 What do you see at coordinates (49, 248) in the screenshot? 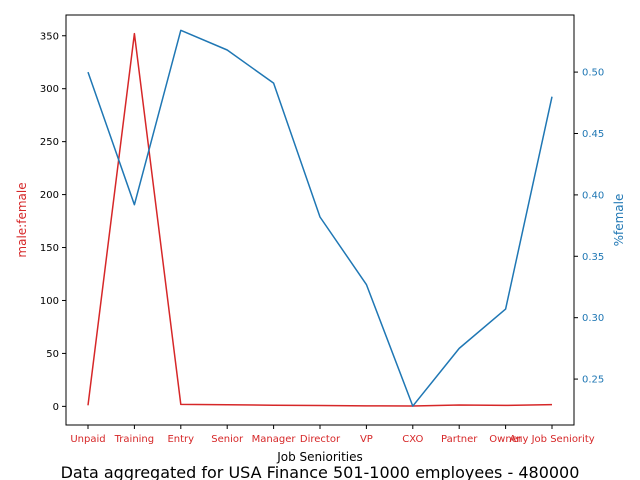
I see `left-tick-label: 150` at bounding box center [49, 248].